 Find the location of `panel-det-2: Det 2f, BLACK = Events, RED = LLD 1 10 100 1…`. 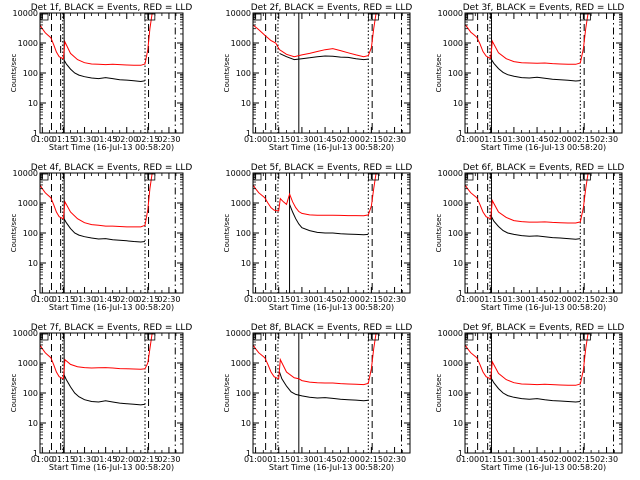

panel-det-2: Det 2f, BLACK = Events, RED = LLD 1 10 100 1… is located at coordinates (317, 77).